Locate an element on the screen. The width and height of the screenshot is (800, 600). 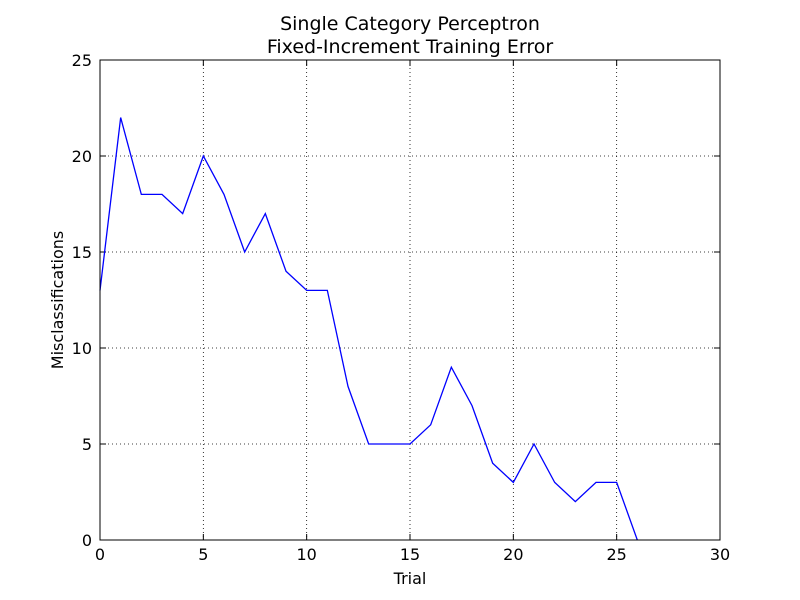
x-tick-label: 20 is located at coordinates (513, 554).